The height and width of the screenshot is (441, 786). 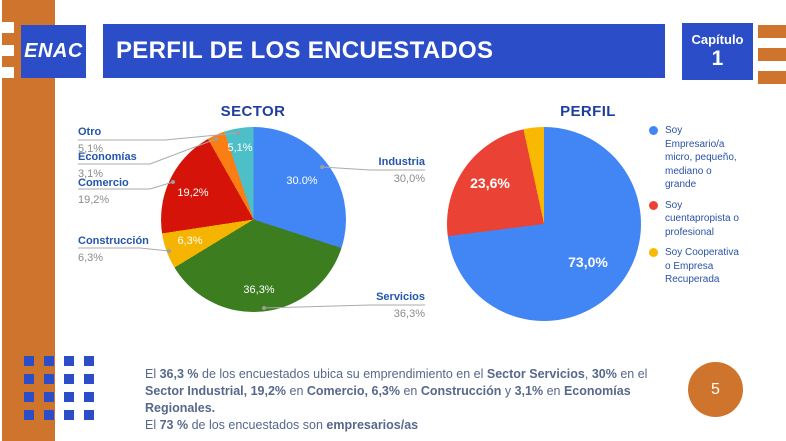 I want to click on legend-item-cuentapropista: Soy cuentapropista o profesional, so click(x=705, y=219).